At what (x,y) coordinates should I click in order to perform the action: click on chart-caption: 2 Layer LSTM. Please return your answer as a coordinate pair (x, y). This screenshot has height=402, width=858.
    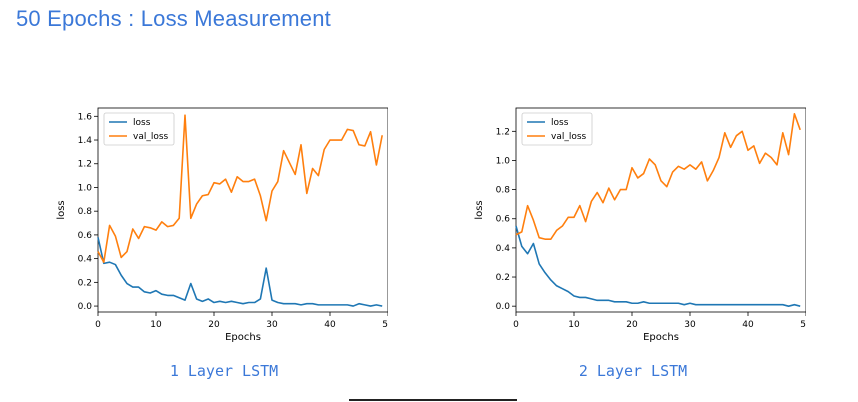
    Looking at the image, I should click on (633, 371).